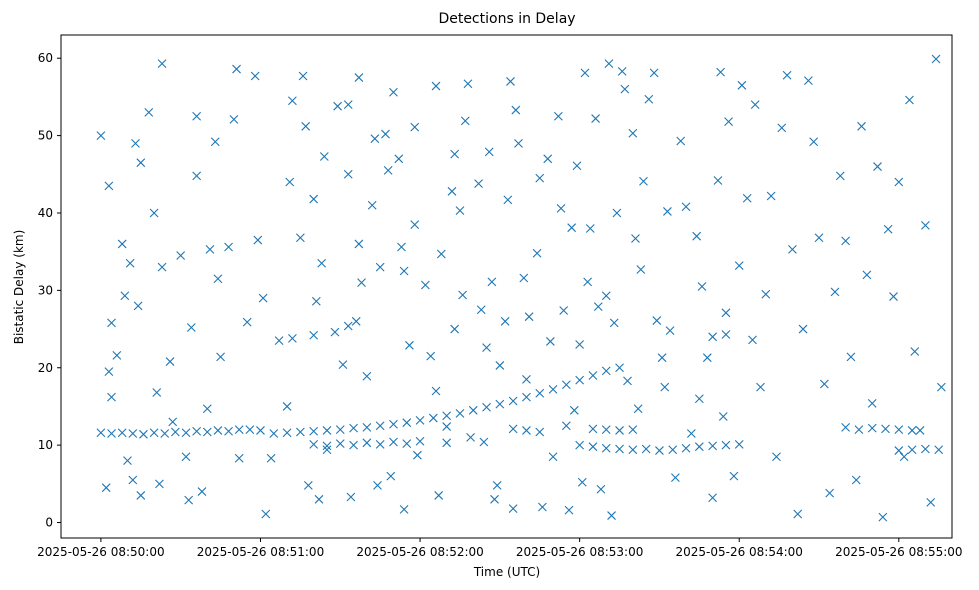 The image size is (979, 590). I want to click on x-tick-label: 2025-05-26 08:50:00, so click(100, 552).